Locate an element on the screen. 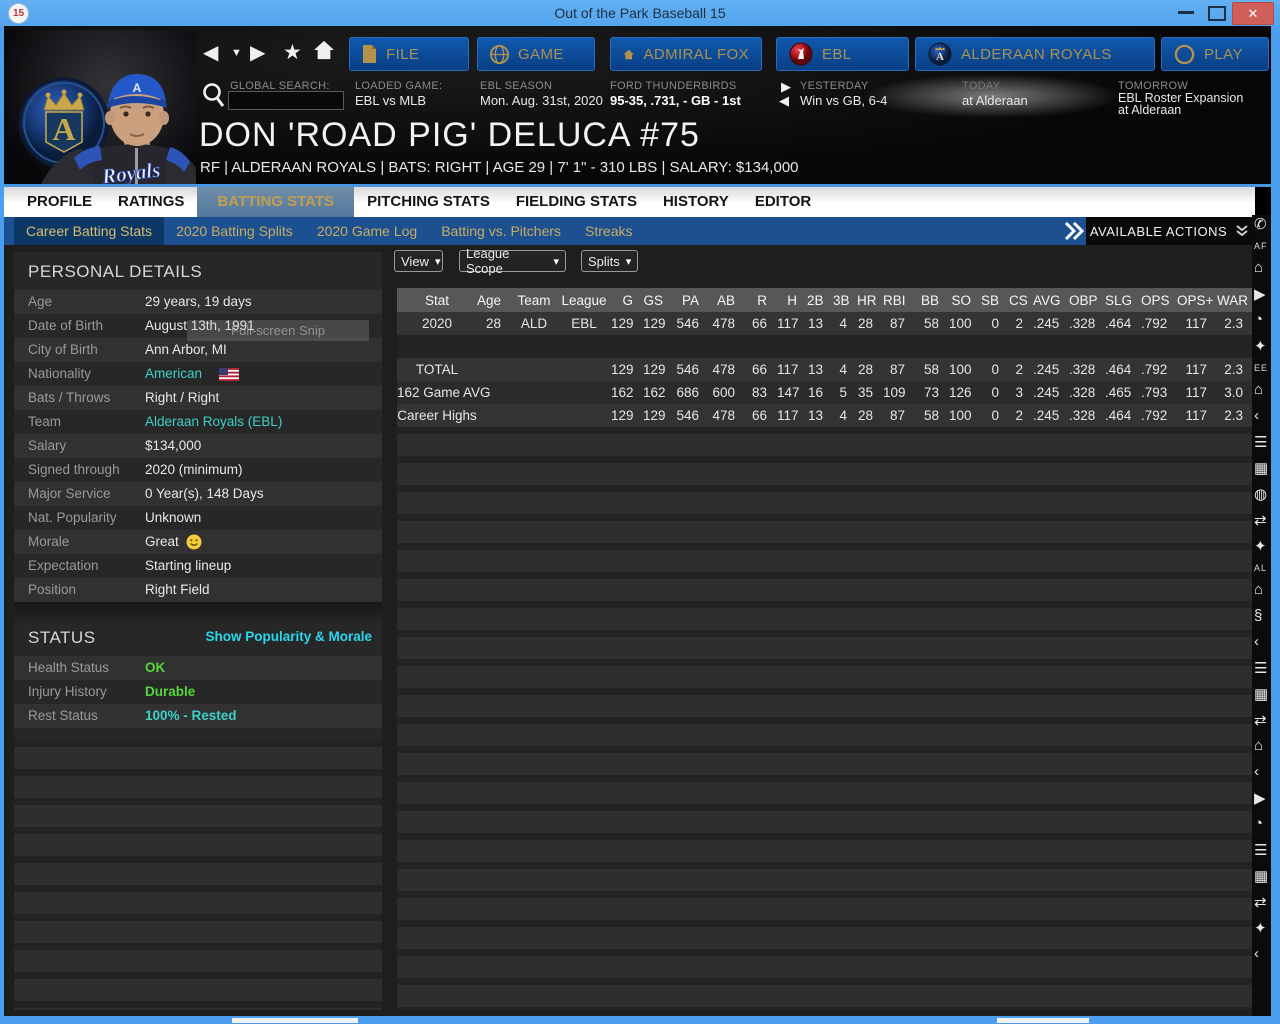 This screenshot has width=1280, height=1024. column-header-bb: BB is located at coordinates (932, 300).